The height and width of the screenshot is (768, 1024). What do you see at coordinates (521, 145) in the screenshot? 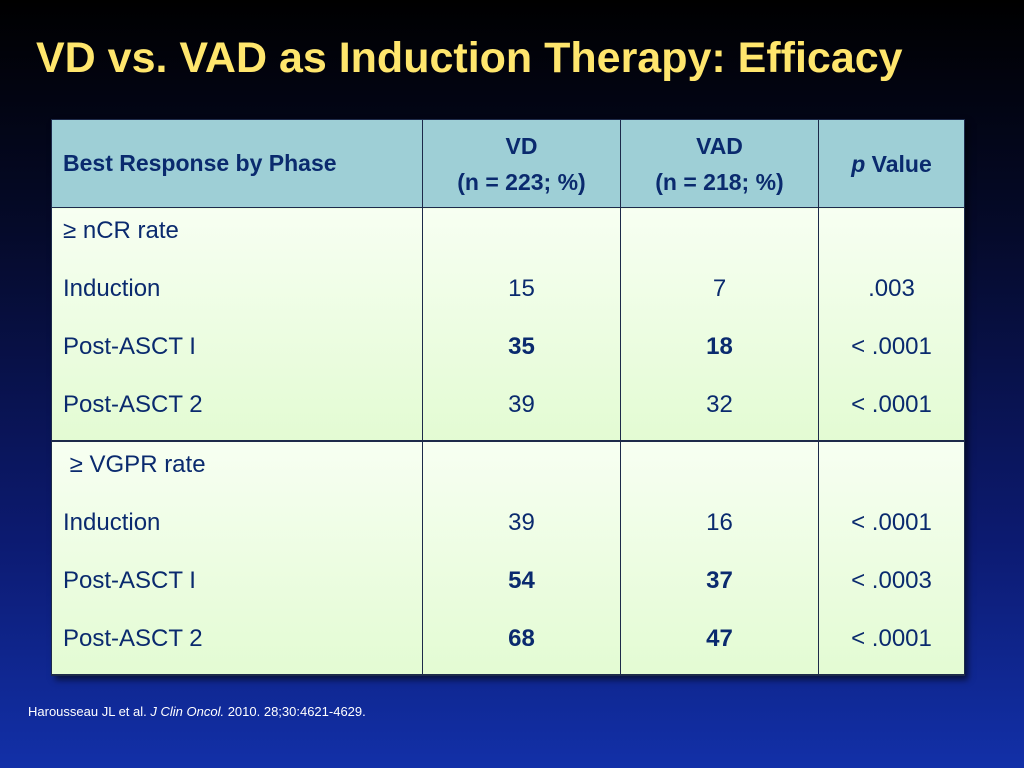
I see `header-vd-name: VD` at bounding box center [521, 145].